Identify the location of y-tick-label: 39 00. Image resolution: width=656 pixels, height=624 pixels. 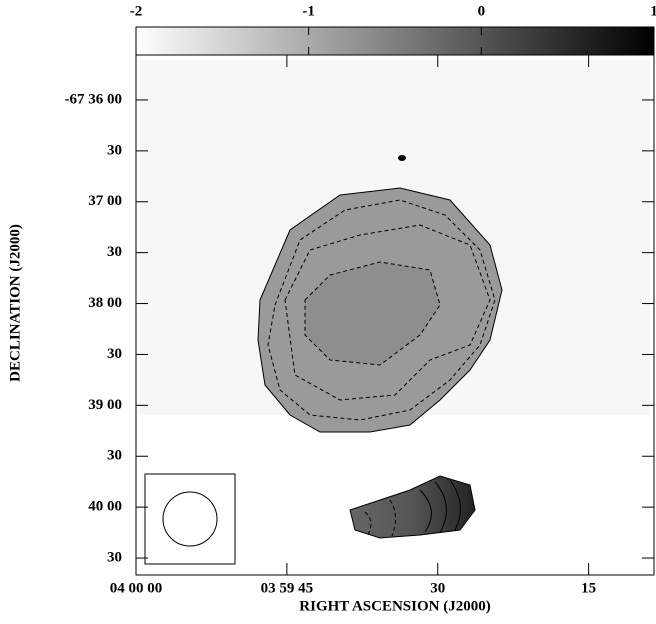
(105, 405).